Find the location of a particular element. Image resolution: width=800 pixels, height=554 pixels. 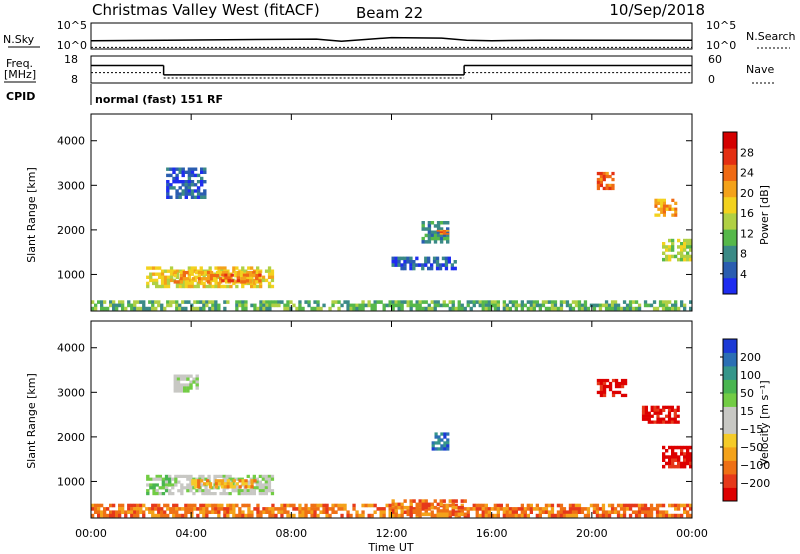

y-tick-label: 3000 is located at coordinates (71, 392).